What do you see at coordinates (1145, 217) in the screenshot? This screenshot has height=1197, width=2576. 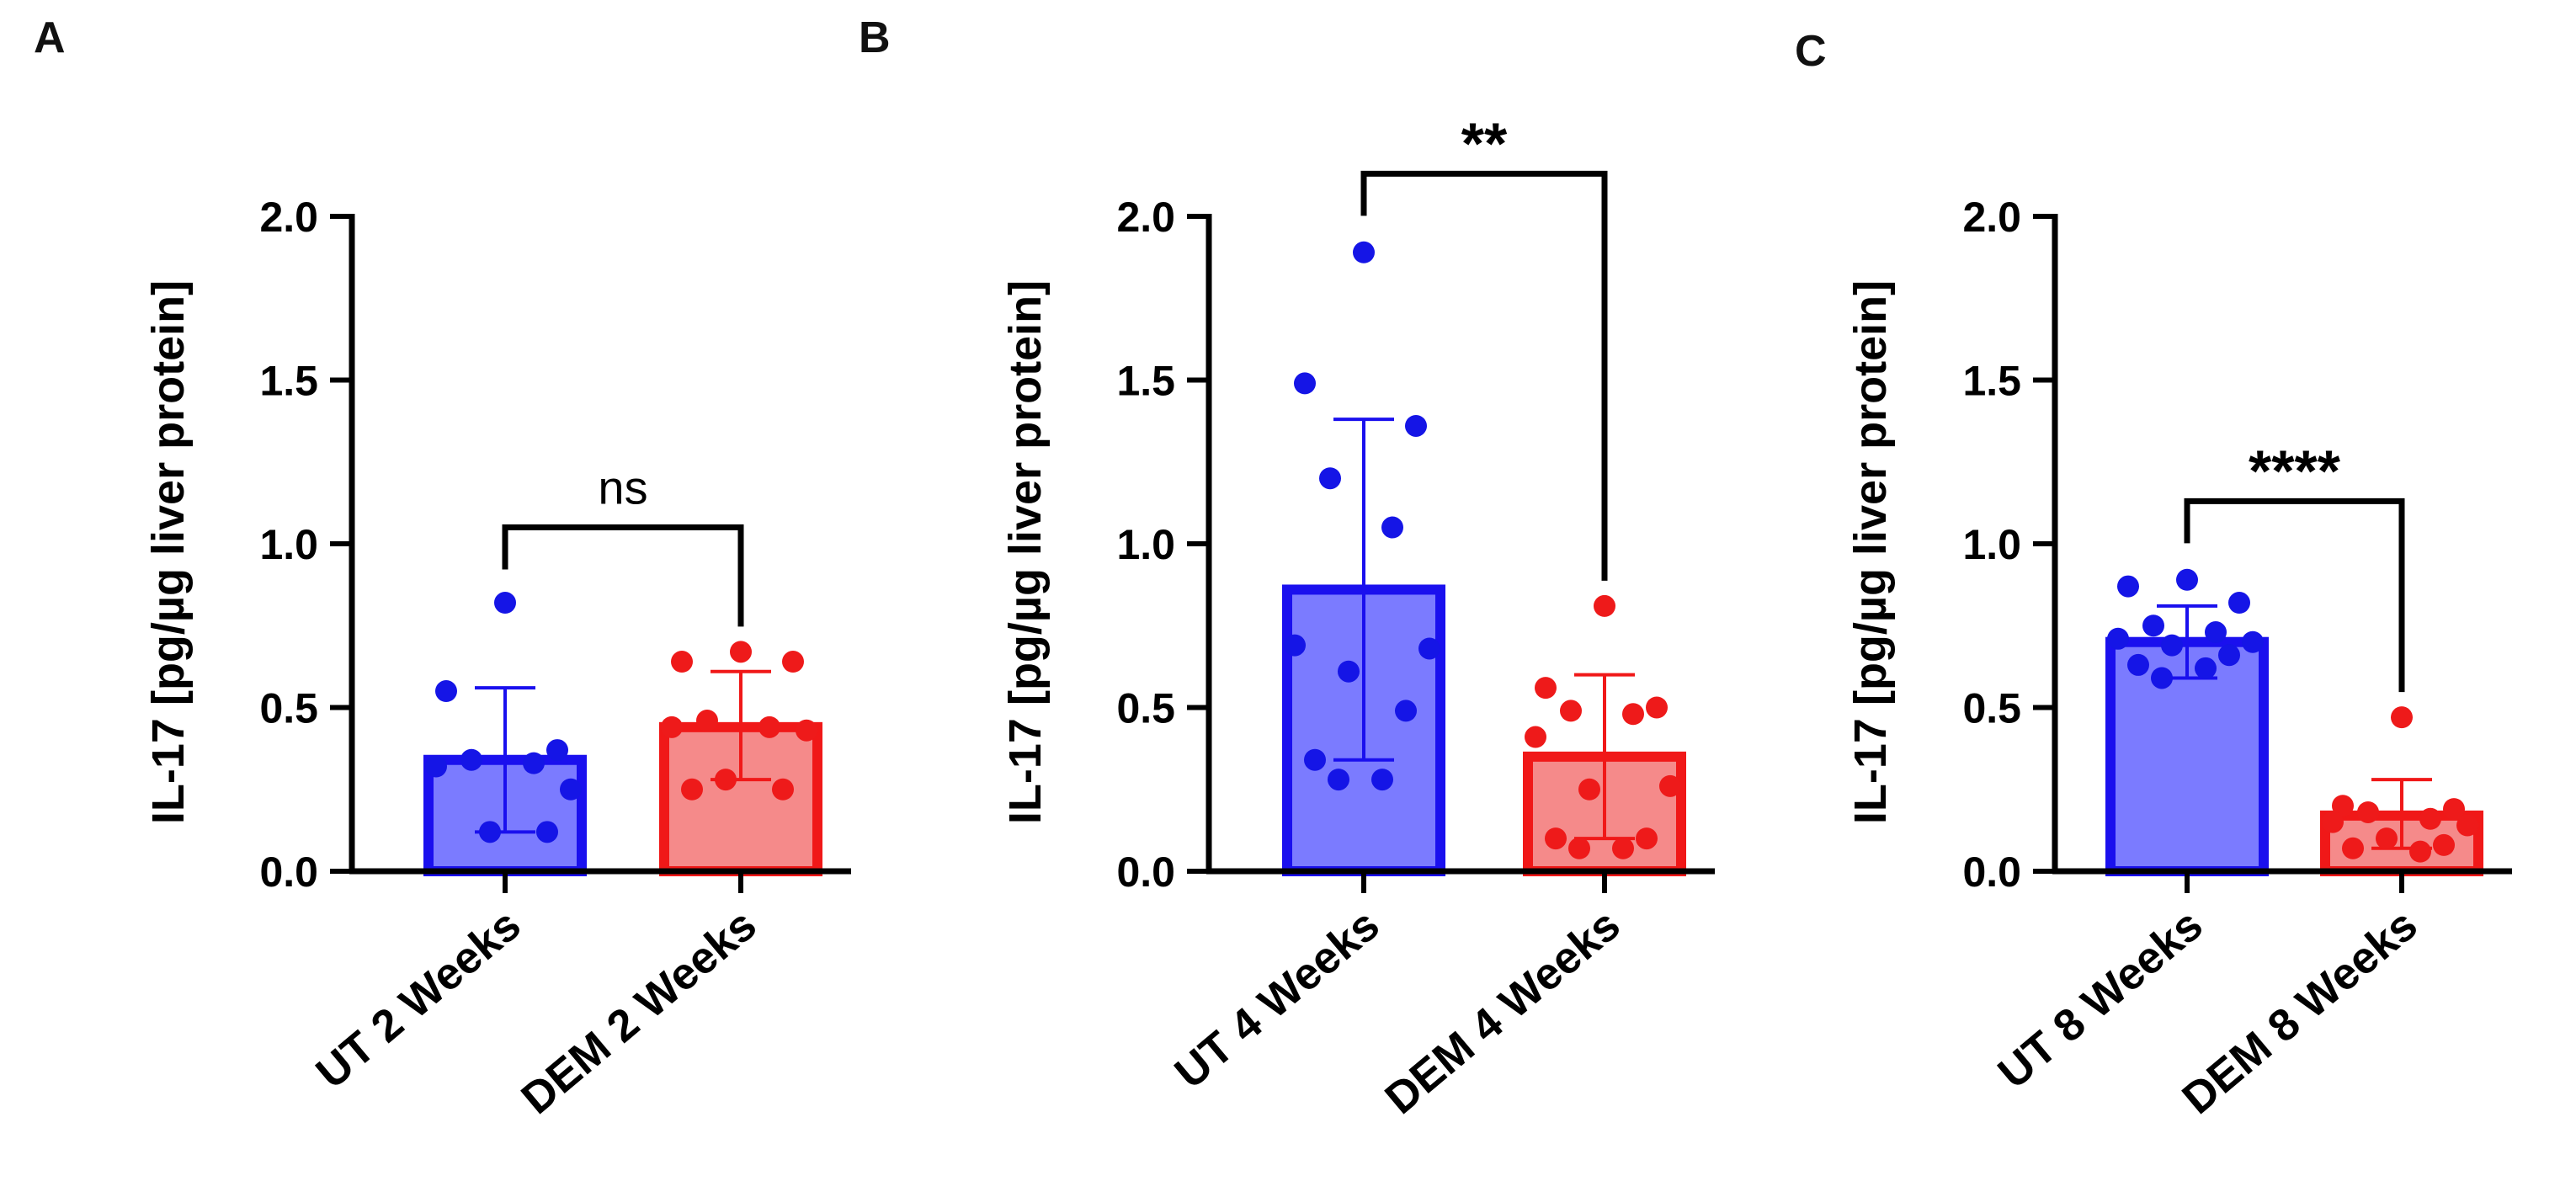 I see `panel-b-y-tick-label: 2.0` at bounding box center [1145, 217].